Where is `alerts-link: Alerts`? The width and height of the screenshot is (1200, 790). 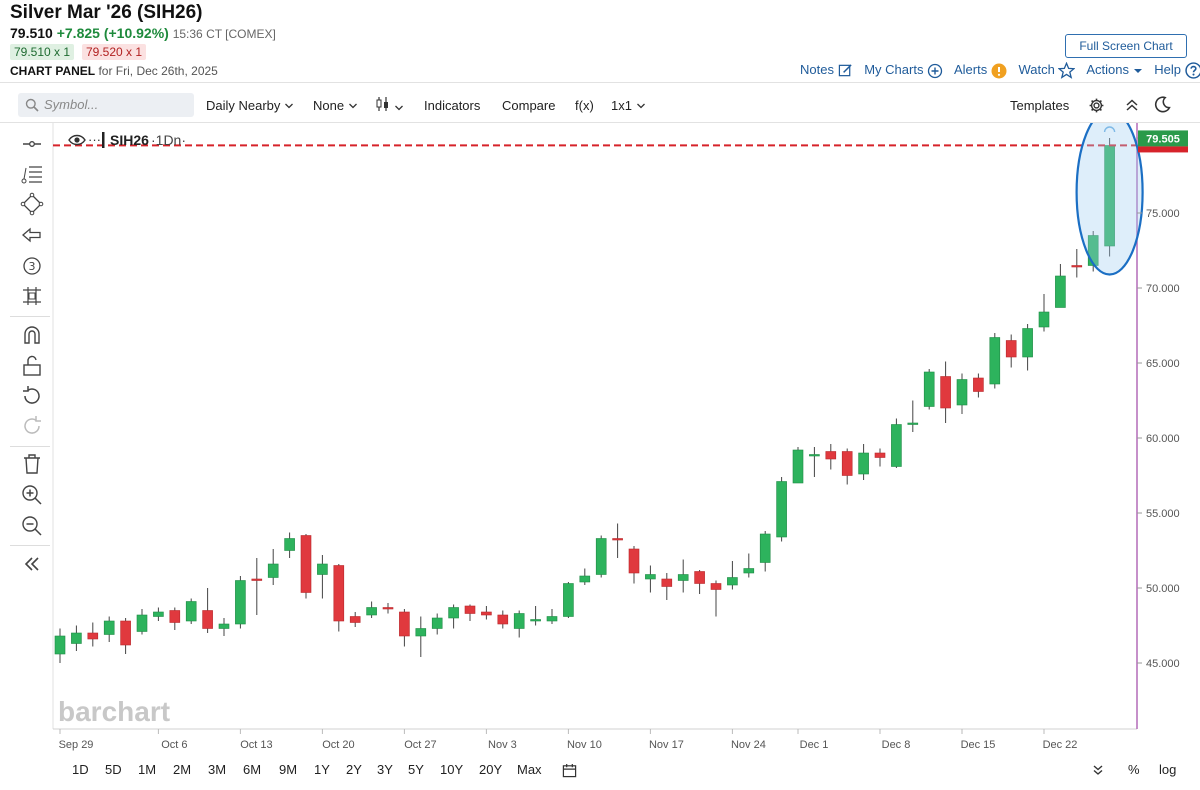 alerts-link: Alerts is located at coordinates (980, 70).